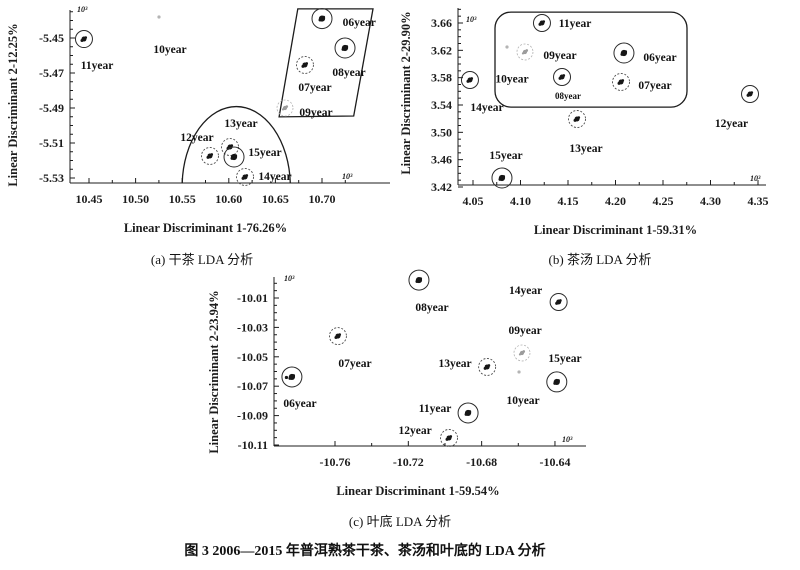 The height and width of the screenshot is (570, 800). What do you see at coordinates (568, 201) in the screenshot?
I see `svg-text: 4.15` at bounding box center [568, 201].